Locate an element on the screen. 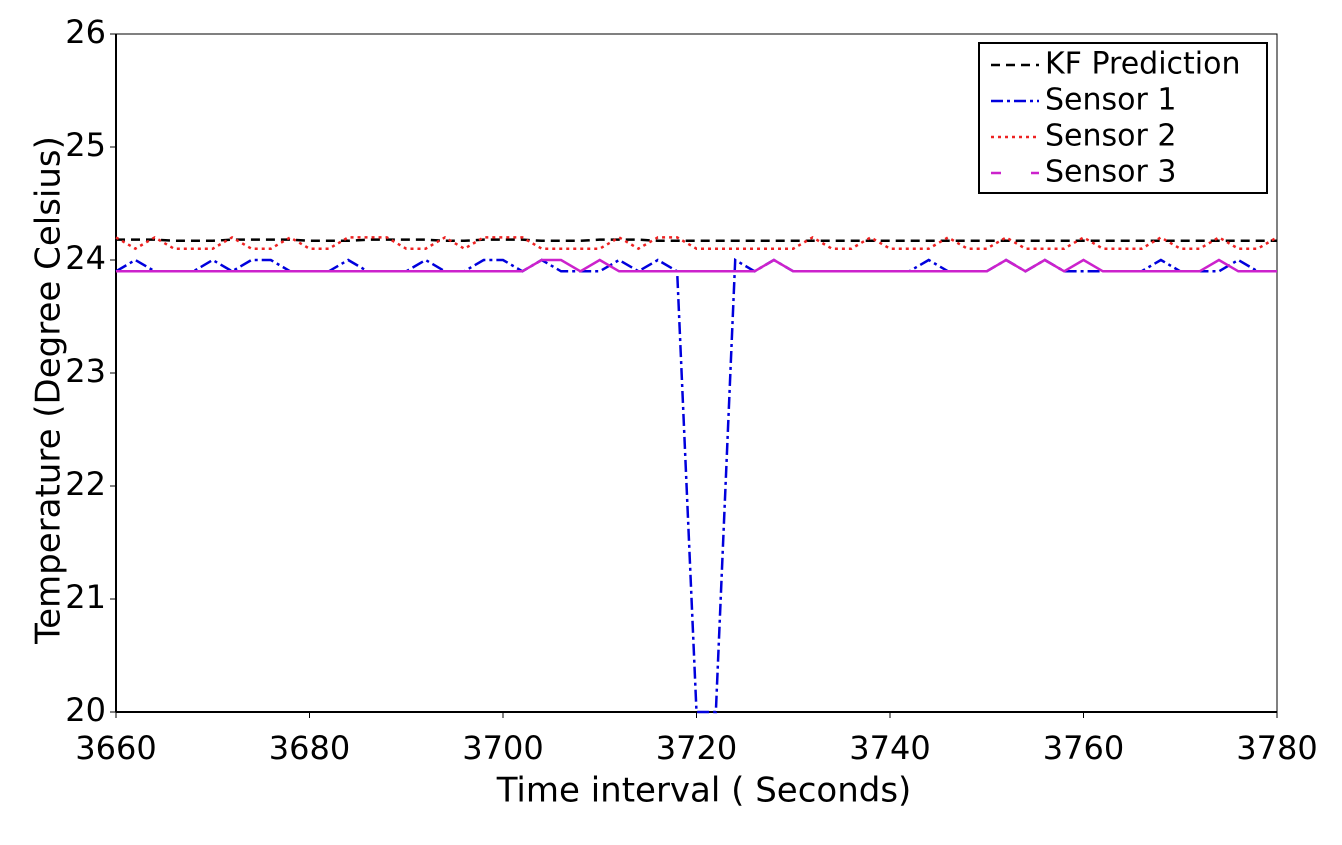  y-tick-label: 22 is located at coordinates (85, 484).